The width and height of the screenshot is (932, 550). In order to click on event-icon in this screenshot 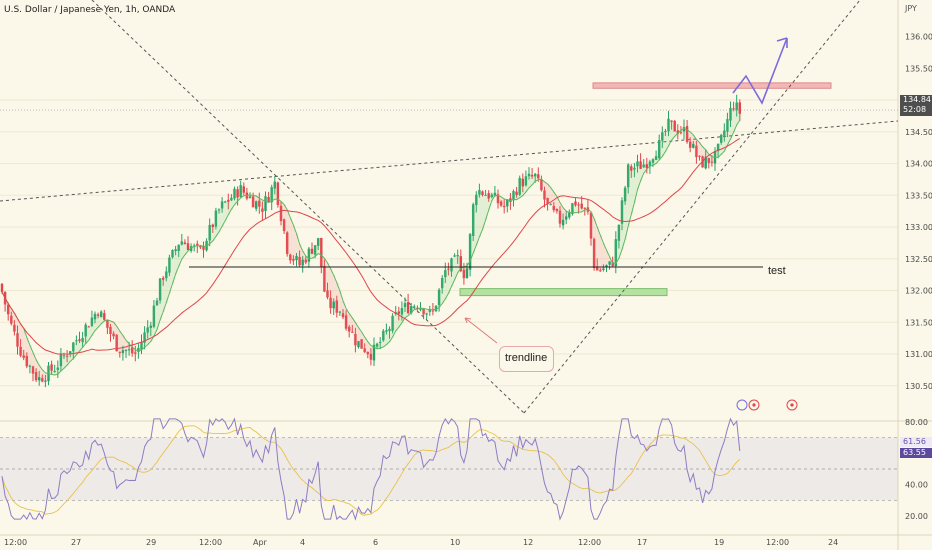, I will do `click(742, 405)`.